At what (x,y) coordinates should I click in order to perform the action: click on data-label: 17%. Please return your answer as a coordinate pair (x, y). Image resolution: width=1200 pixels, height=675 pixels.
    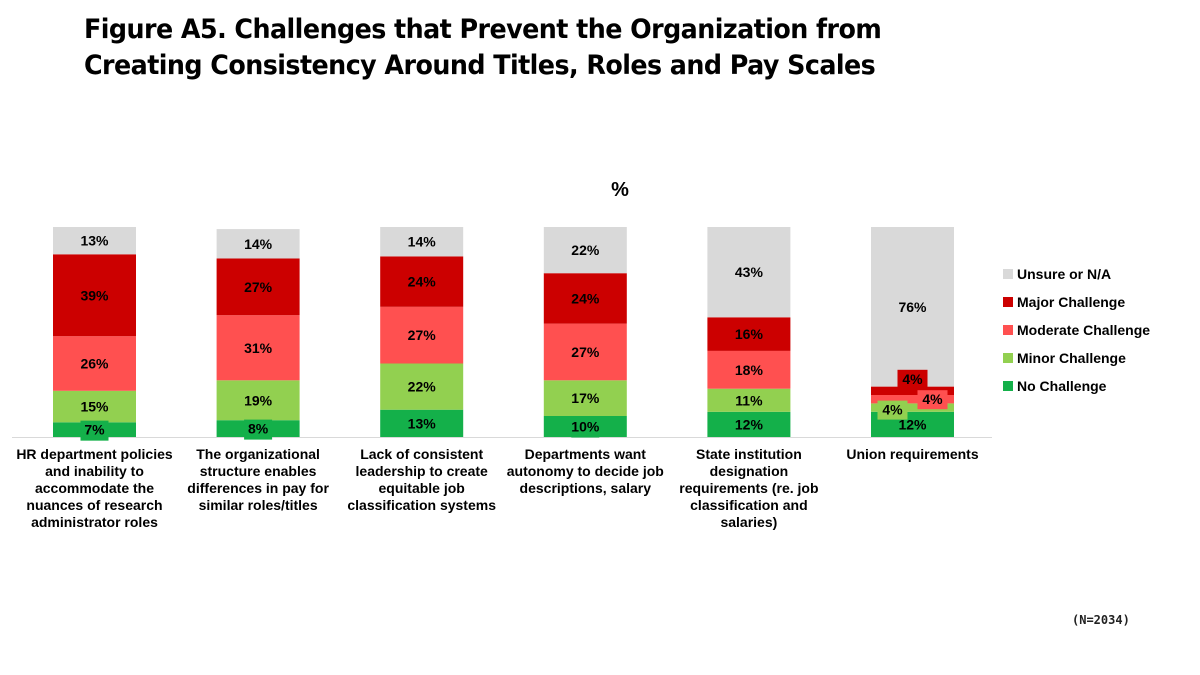
    Looking at the image, I should click on (585, 398).